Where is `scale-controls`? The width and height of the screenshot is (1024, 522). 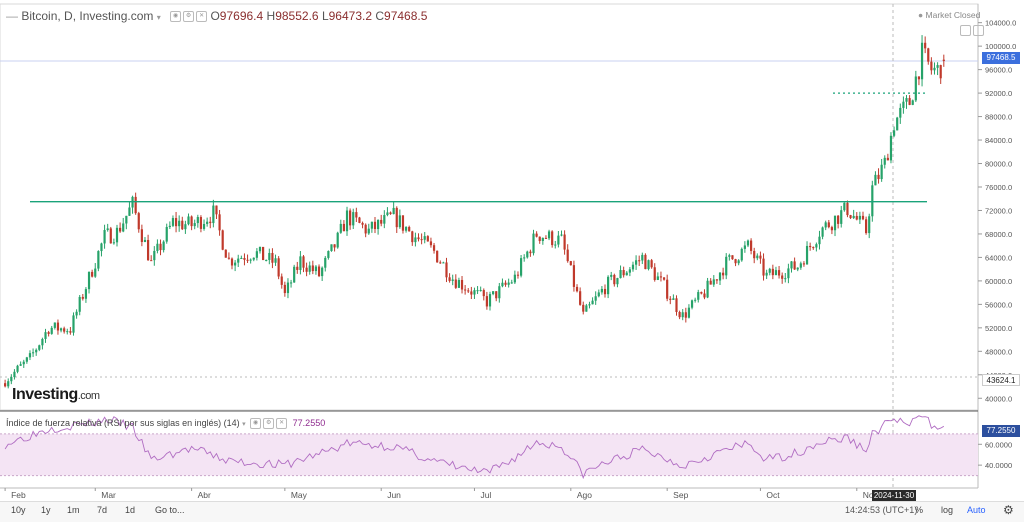
scale-controls is located at coordinates (971, 31).